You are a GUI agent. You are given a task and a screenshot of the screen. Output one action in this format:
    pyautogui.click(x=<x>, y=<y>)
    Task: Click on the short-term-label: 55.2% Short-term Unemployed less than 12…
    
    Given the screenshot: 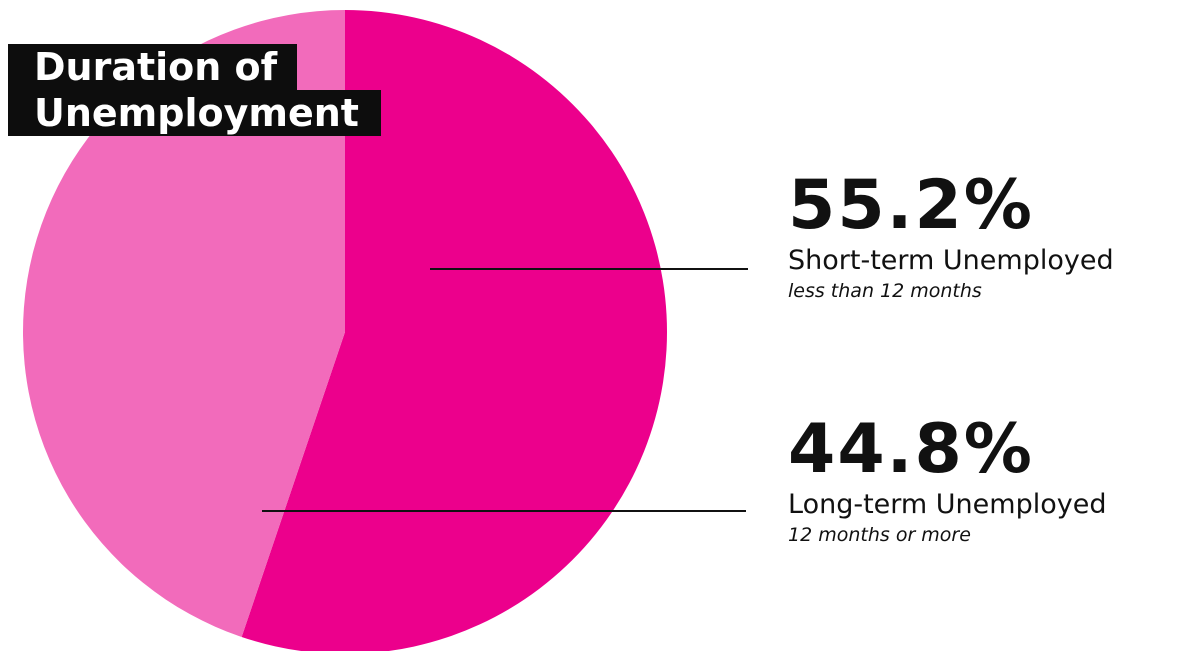 What is the action you would take?
    pyautogui.click(x=951, y=236)
    